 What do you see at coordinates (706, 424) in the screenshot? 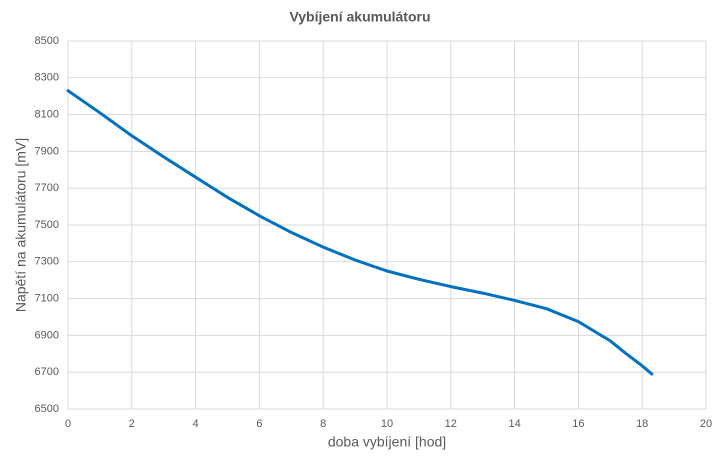
I see `x-tick-label: 20` at bounding box center [706, 424].